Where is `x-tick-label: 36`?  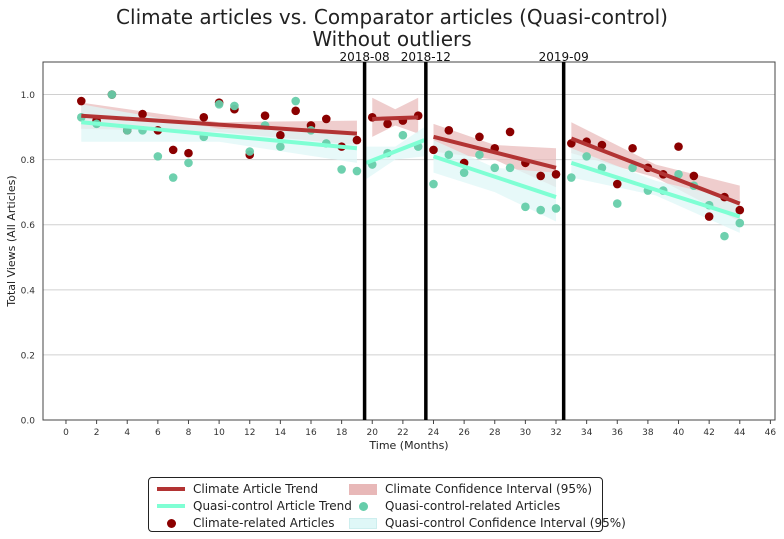
x-tick-label: 36 is located at coordinates (618, 433).